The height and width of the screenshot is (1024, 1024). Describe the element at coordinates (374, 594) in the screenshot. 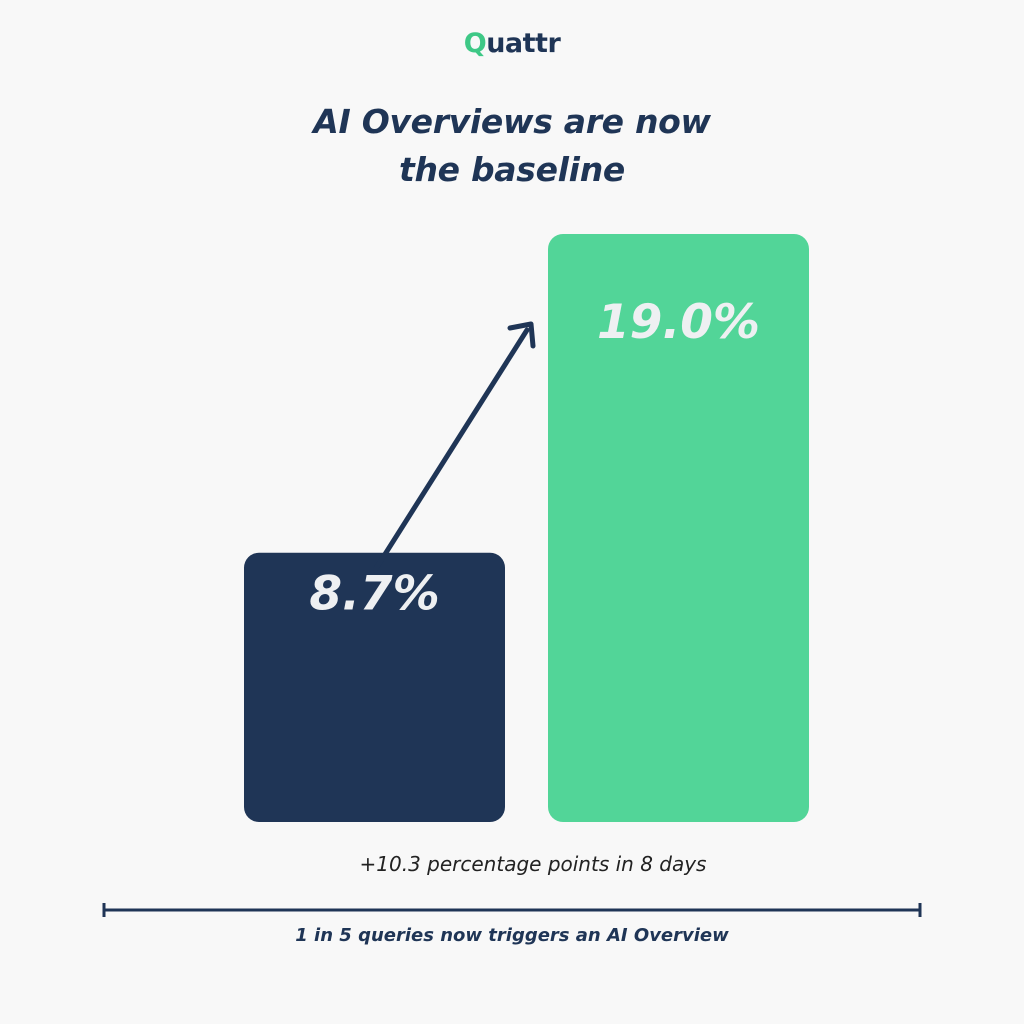

I see `bar-1-value-label: 8.7%` at that location.